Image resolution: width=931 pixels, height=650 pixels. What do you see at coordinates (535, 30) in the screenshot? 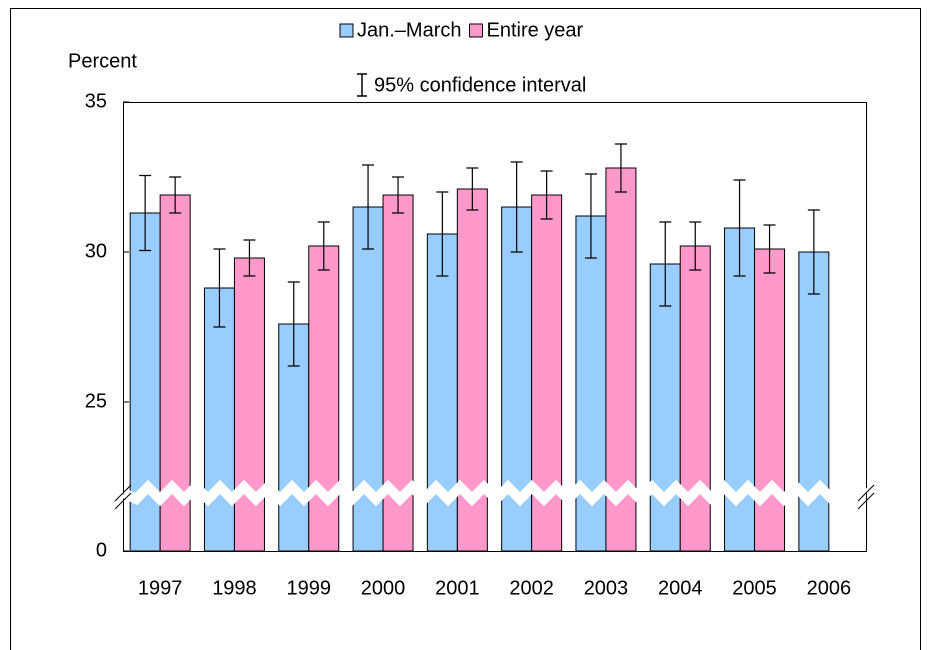
I see `legend-label: Entire year` at bounding box center [535, 30].